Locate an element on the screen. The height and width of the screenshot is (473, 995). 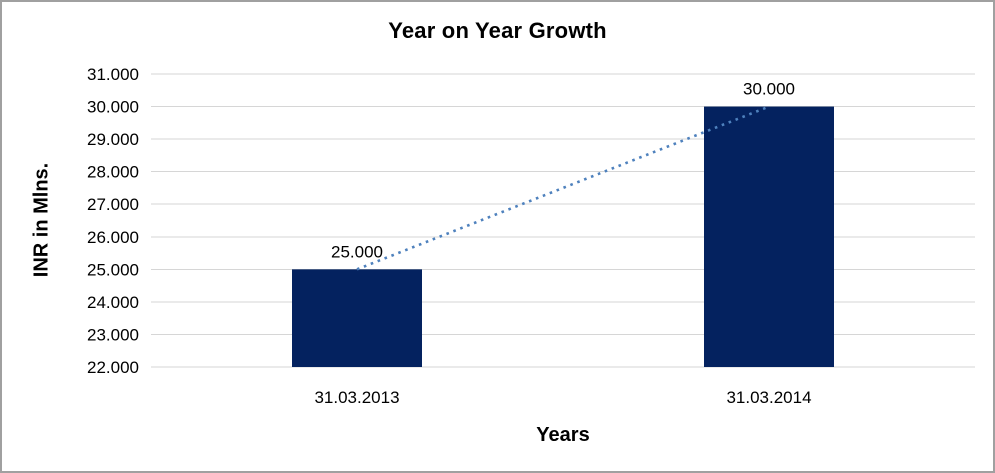
y-tick-label: 22.000 is located at coordinates (113, 367).